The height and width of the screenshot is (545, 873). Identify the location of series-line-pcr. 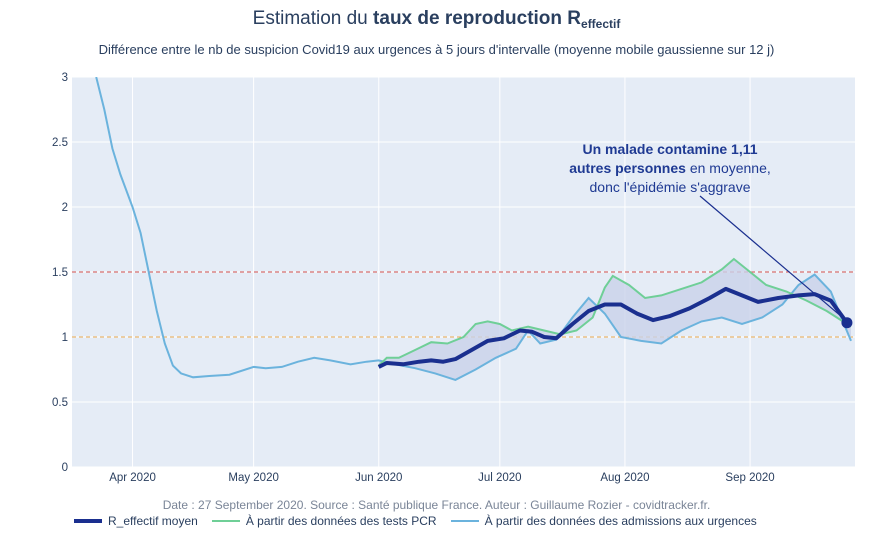
(615, 312).